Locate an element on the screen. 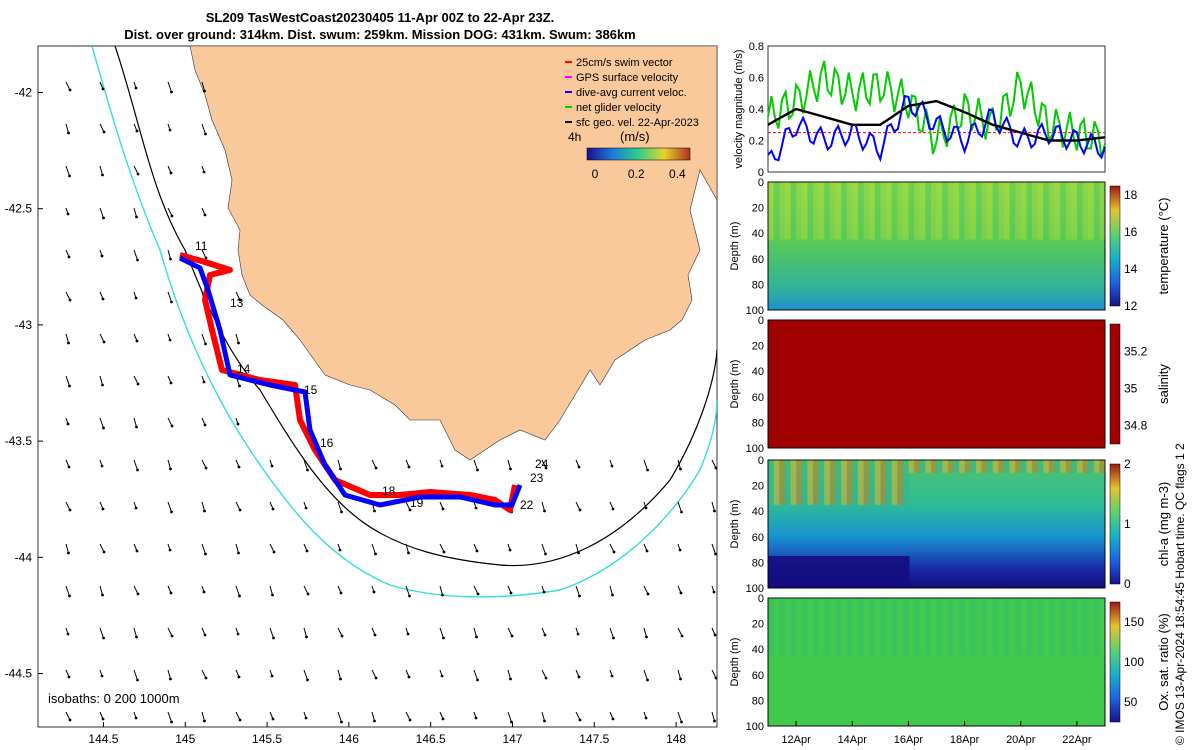 The width and height of the screenshot is (1200, 750). day-label: 23 is located at coordinates (537, 478).